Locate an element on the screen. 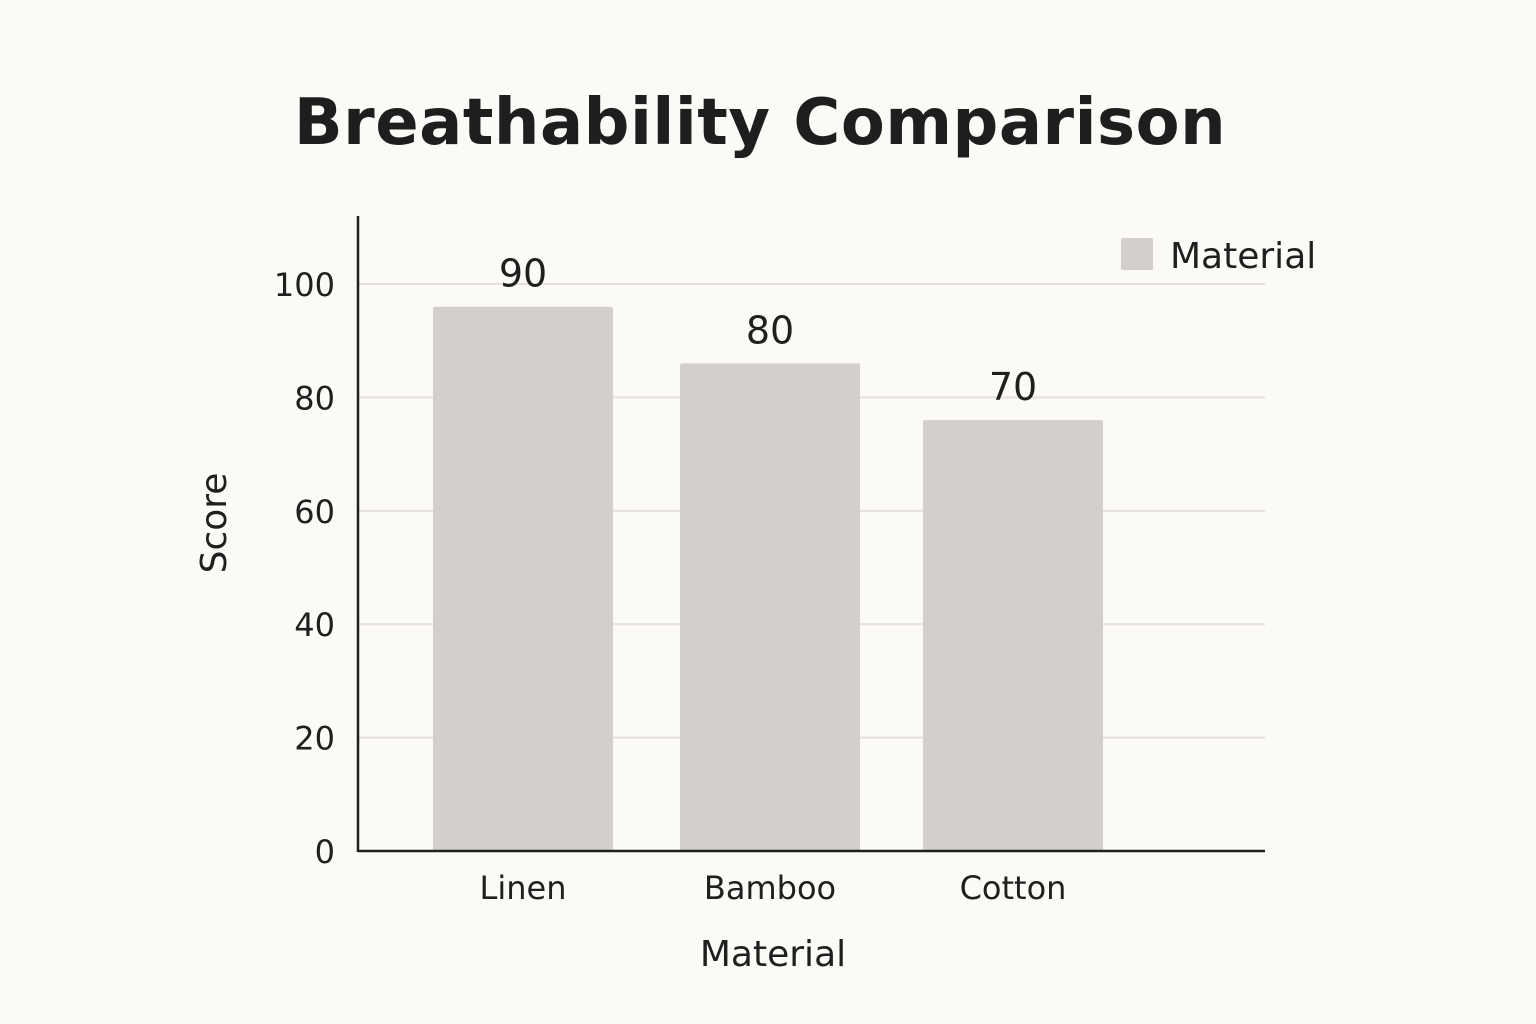 The height and width of the screenshot is (1024, 1536). data-label: 80 is located at coordinates (770, 330).